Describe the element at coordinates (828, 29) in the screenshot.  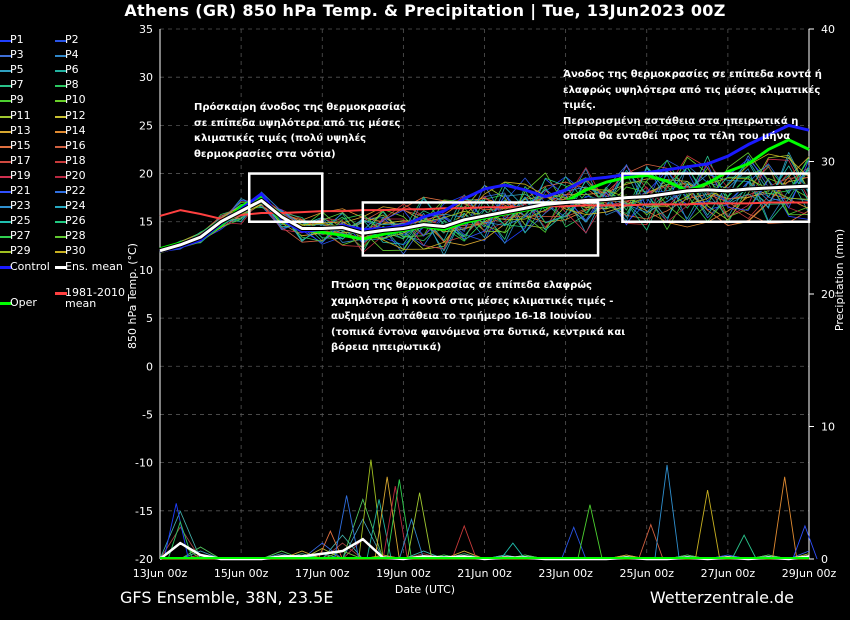
I see `y2-tick-label: 40` at that location.